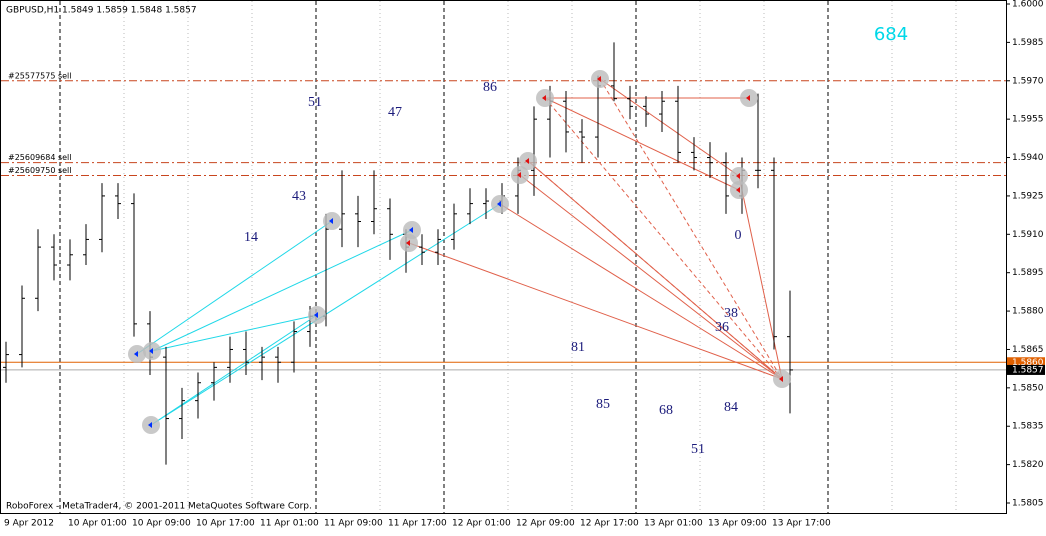 The height and width of the screenshot is (536, 1046). Describe the element at coordinates (161, 524) in the screenshot. I see `x-tick-label: 10 Apr 09:00` at that location.